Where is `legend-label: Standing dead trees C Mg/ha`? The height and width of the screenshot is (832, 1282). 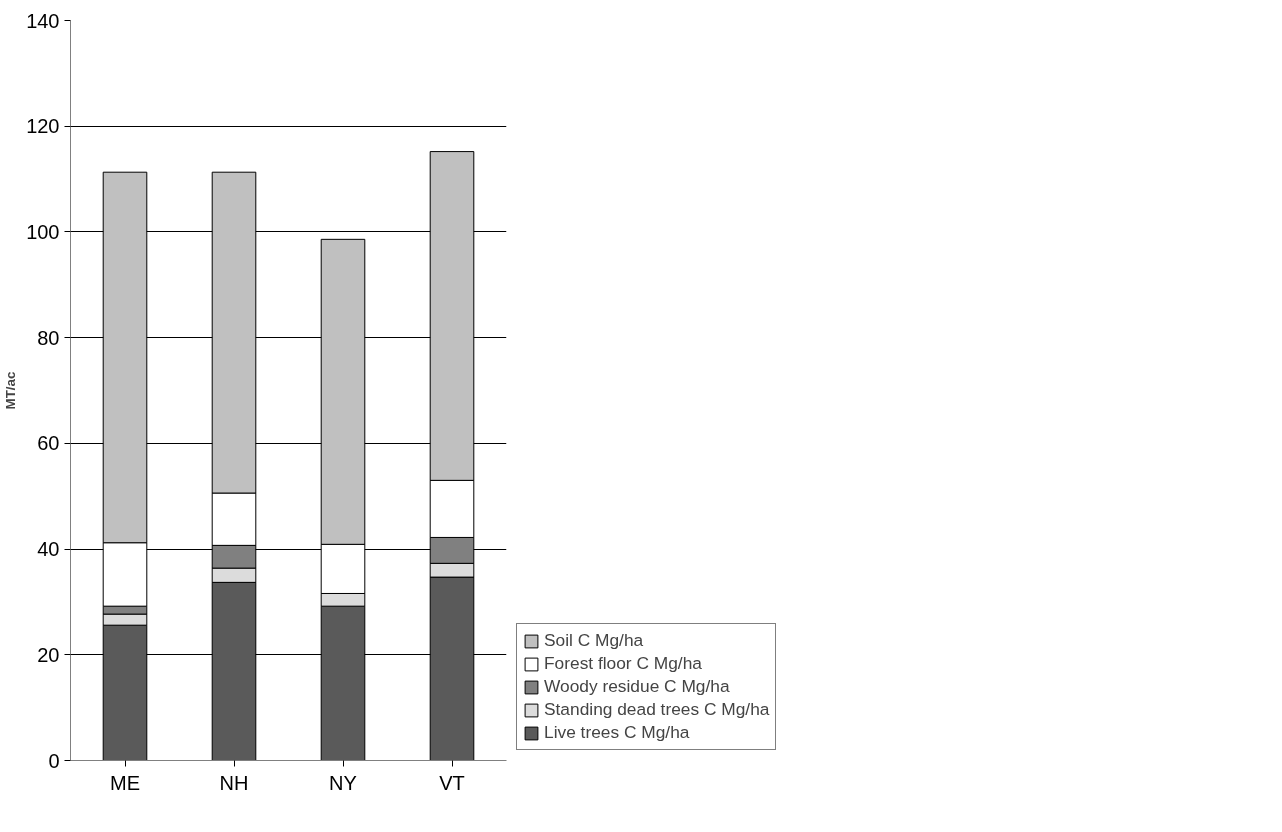
legend-label: Standing dead trees C Mg/ha is located at coordinates (657, 709).